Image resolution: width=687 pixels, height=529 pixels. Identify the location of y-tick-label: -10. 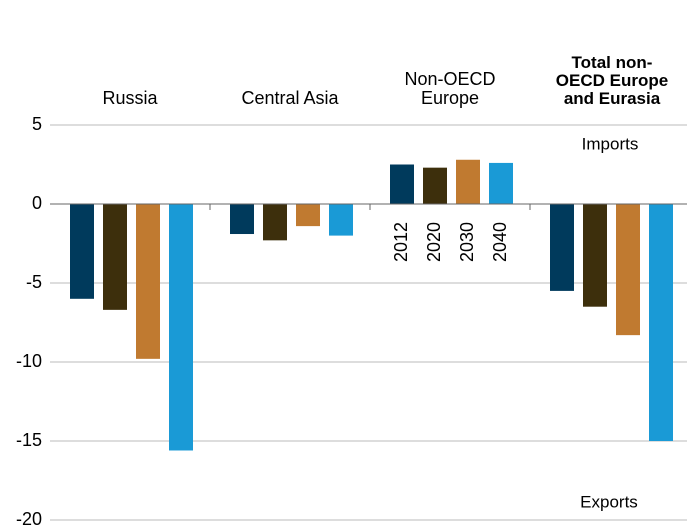
(29, 361).